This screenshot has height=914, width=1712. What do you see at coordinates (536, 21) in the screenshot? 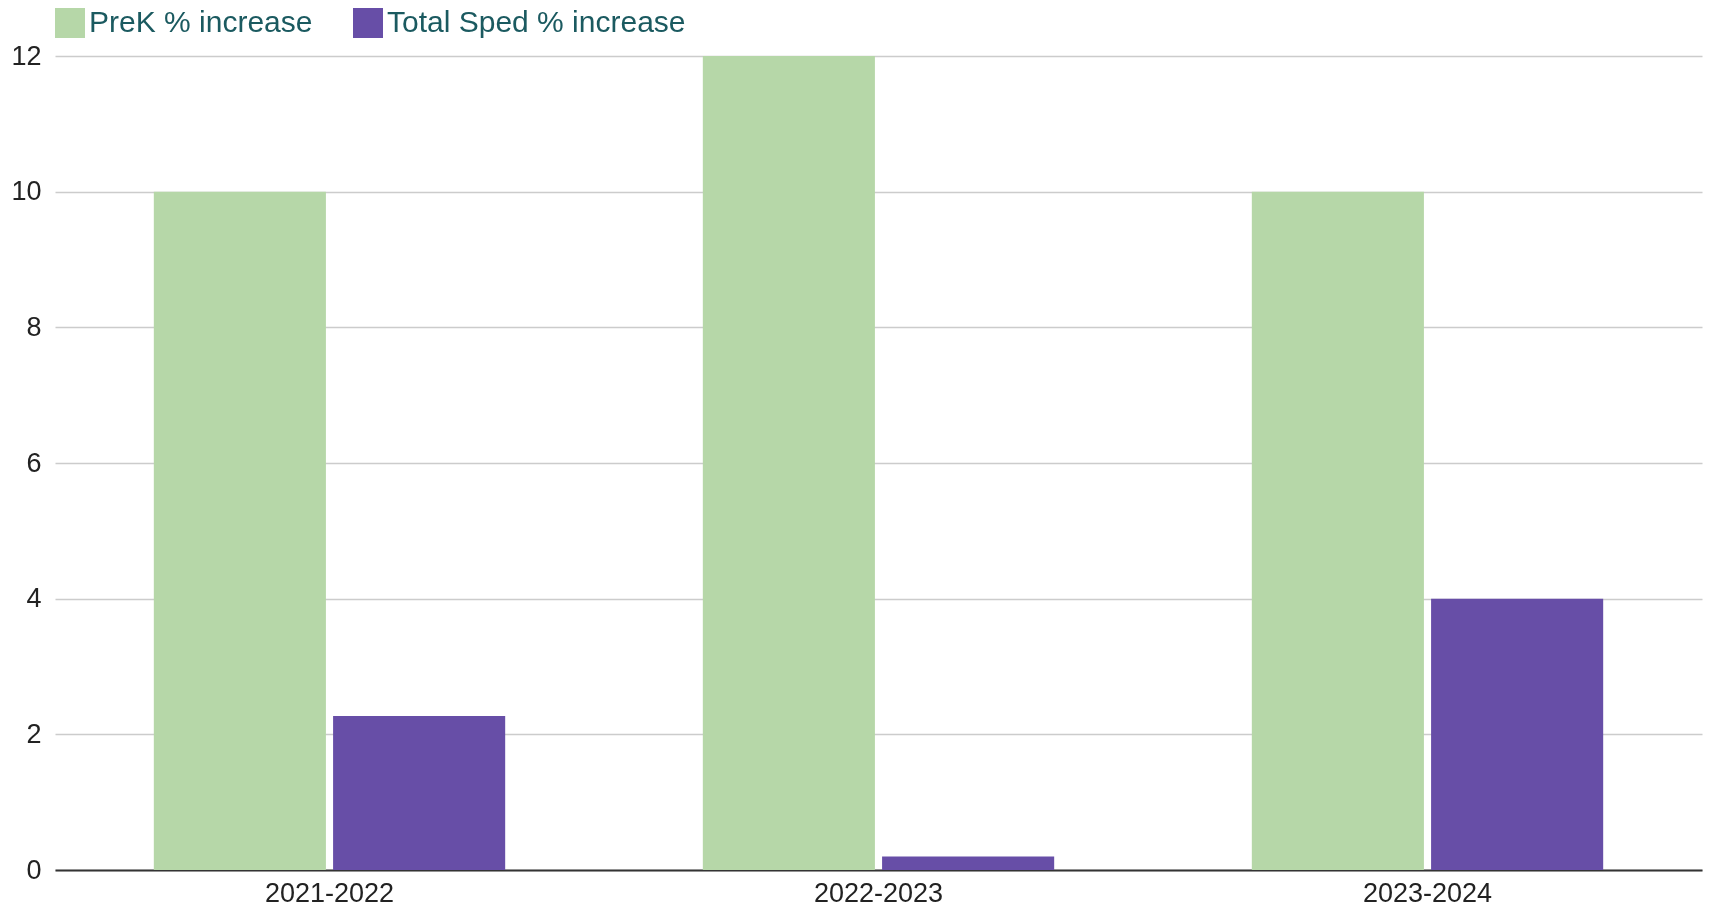
I see `legend-label: Total Sped % increase` at bounding box center [536, 21].